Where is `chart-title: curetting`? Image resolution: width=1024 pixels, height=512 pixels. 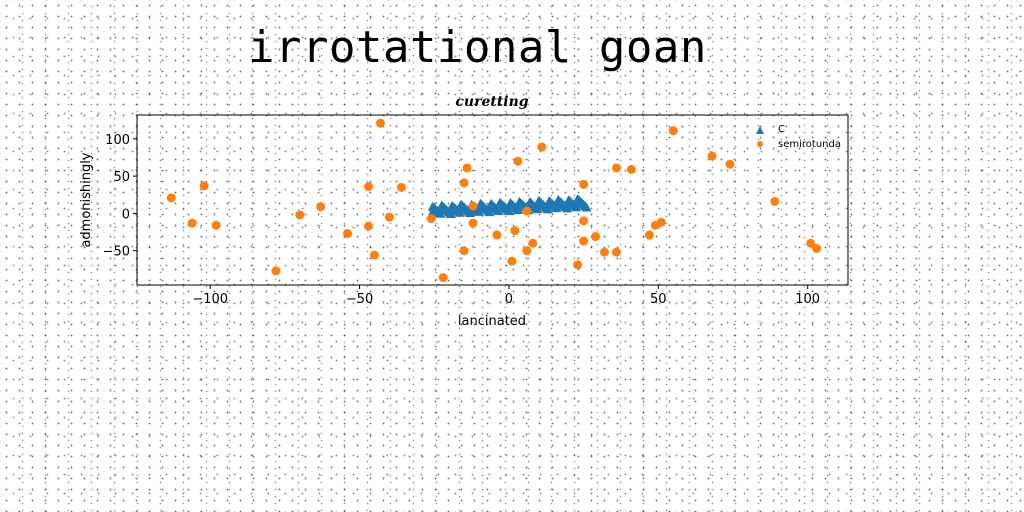 chart-title: curetting is located at coordinates (491, 102).